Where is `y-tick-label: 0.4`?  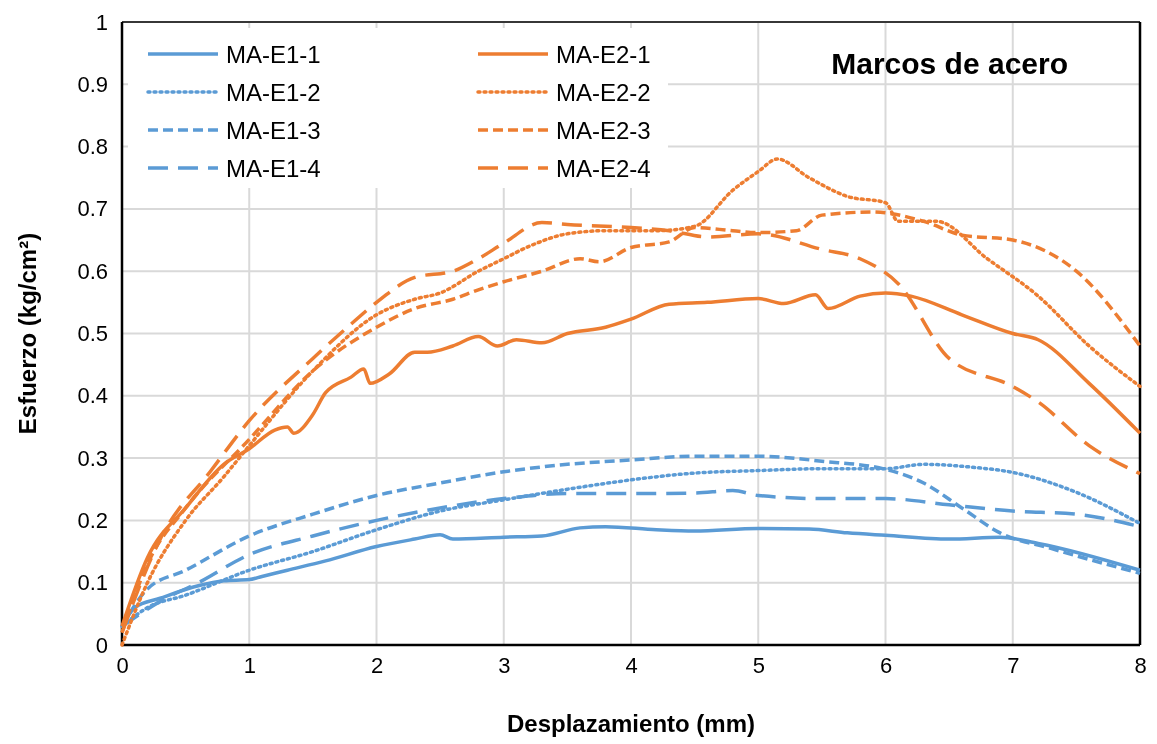
y-tick-label: 0.4 is located at coordinates (92, 396).